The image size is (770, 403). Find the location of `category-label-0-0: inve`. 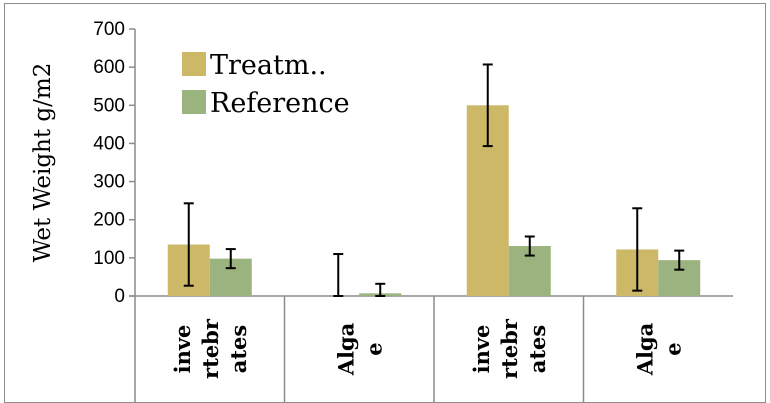

category-label-0-0: inve is located at coordinates (182, 349).